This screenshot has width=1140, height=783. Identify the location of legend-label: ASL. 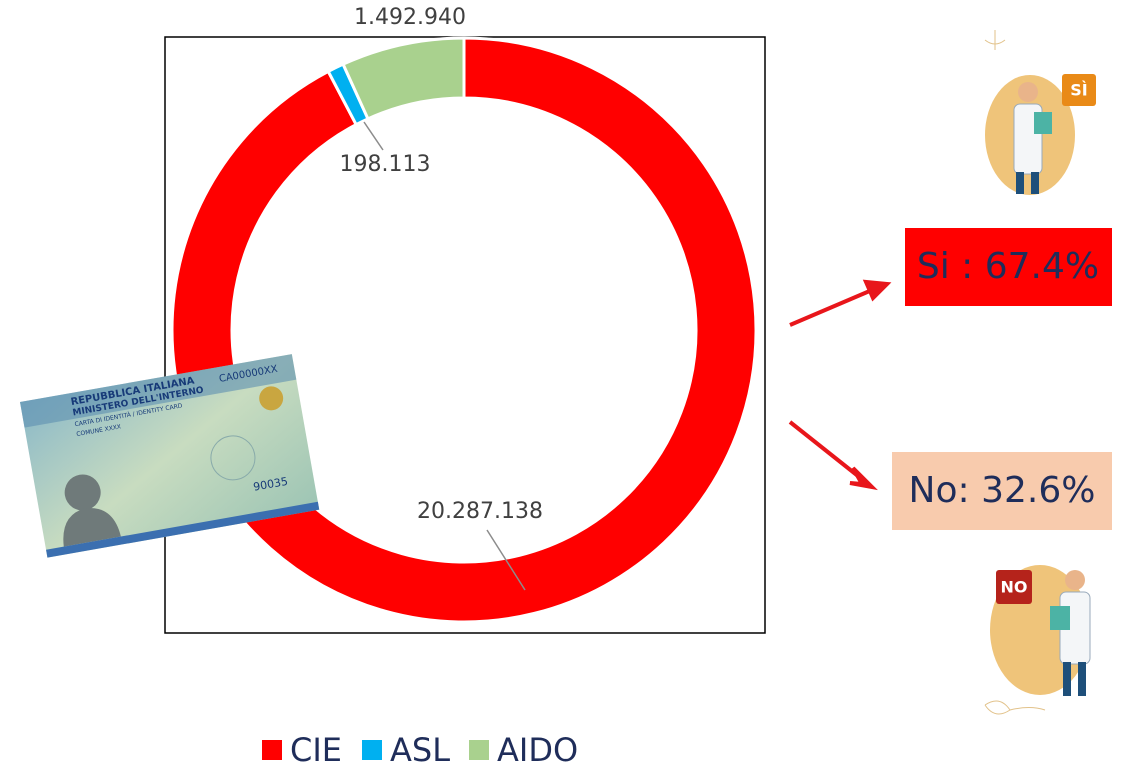
(420, 750).